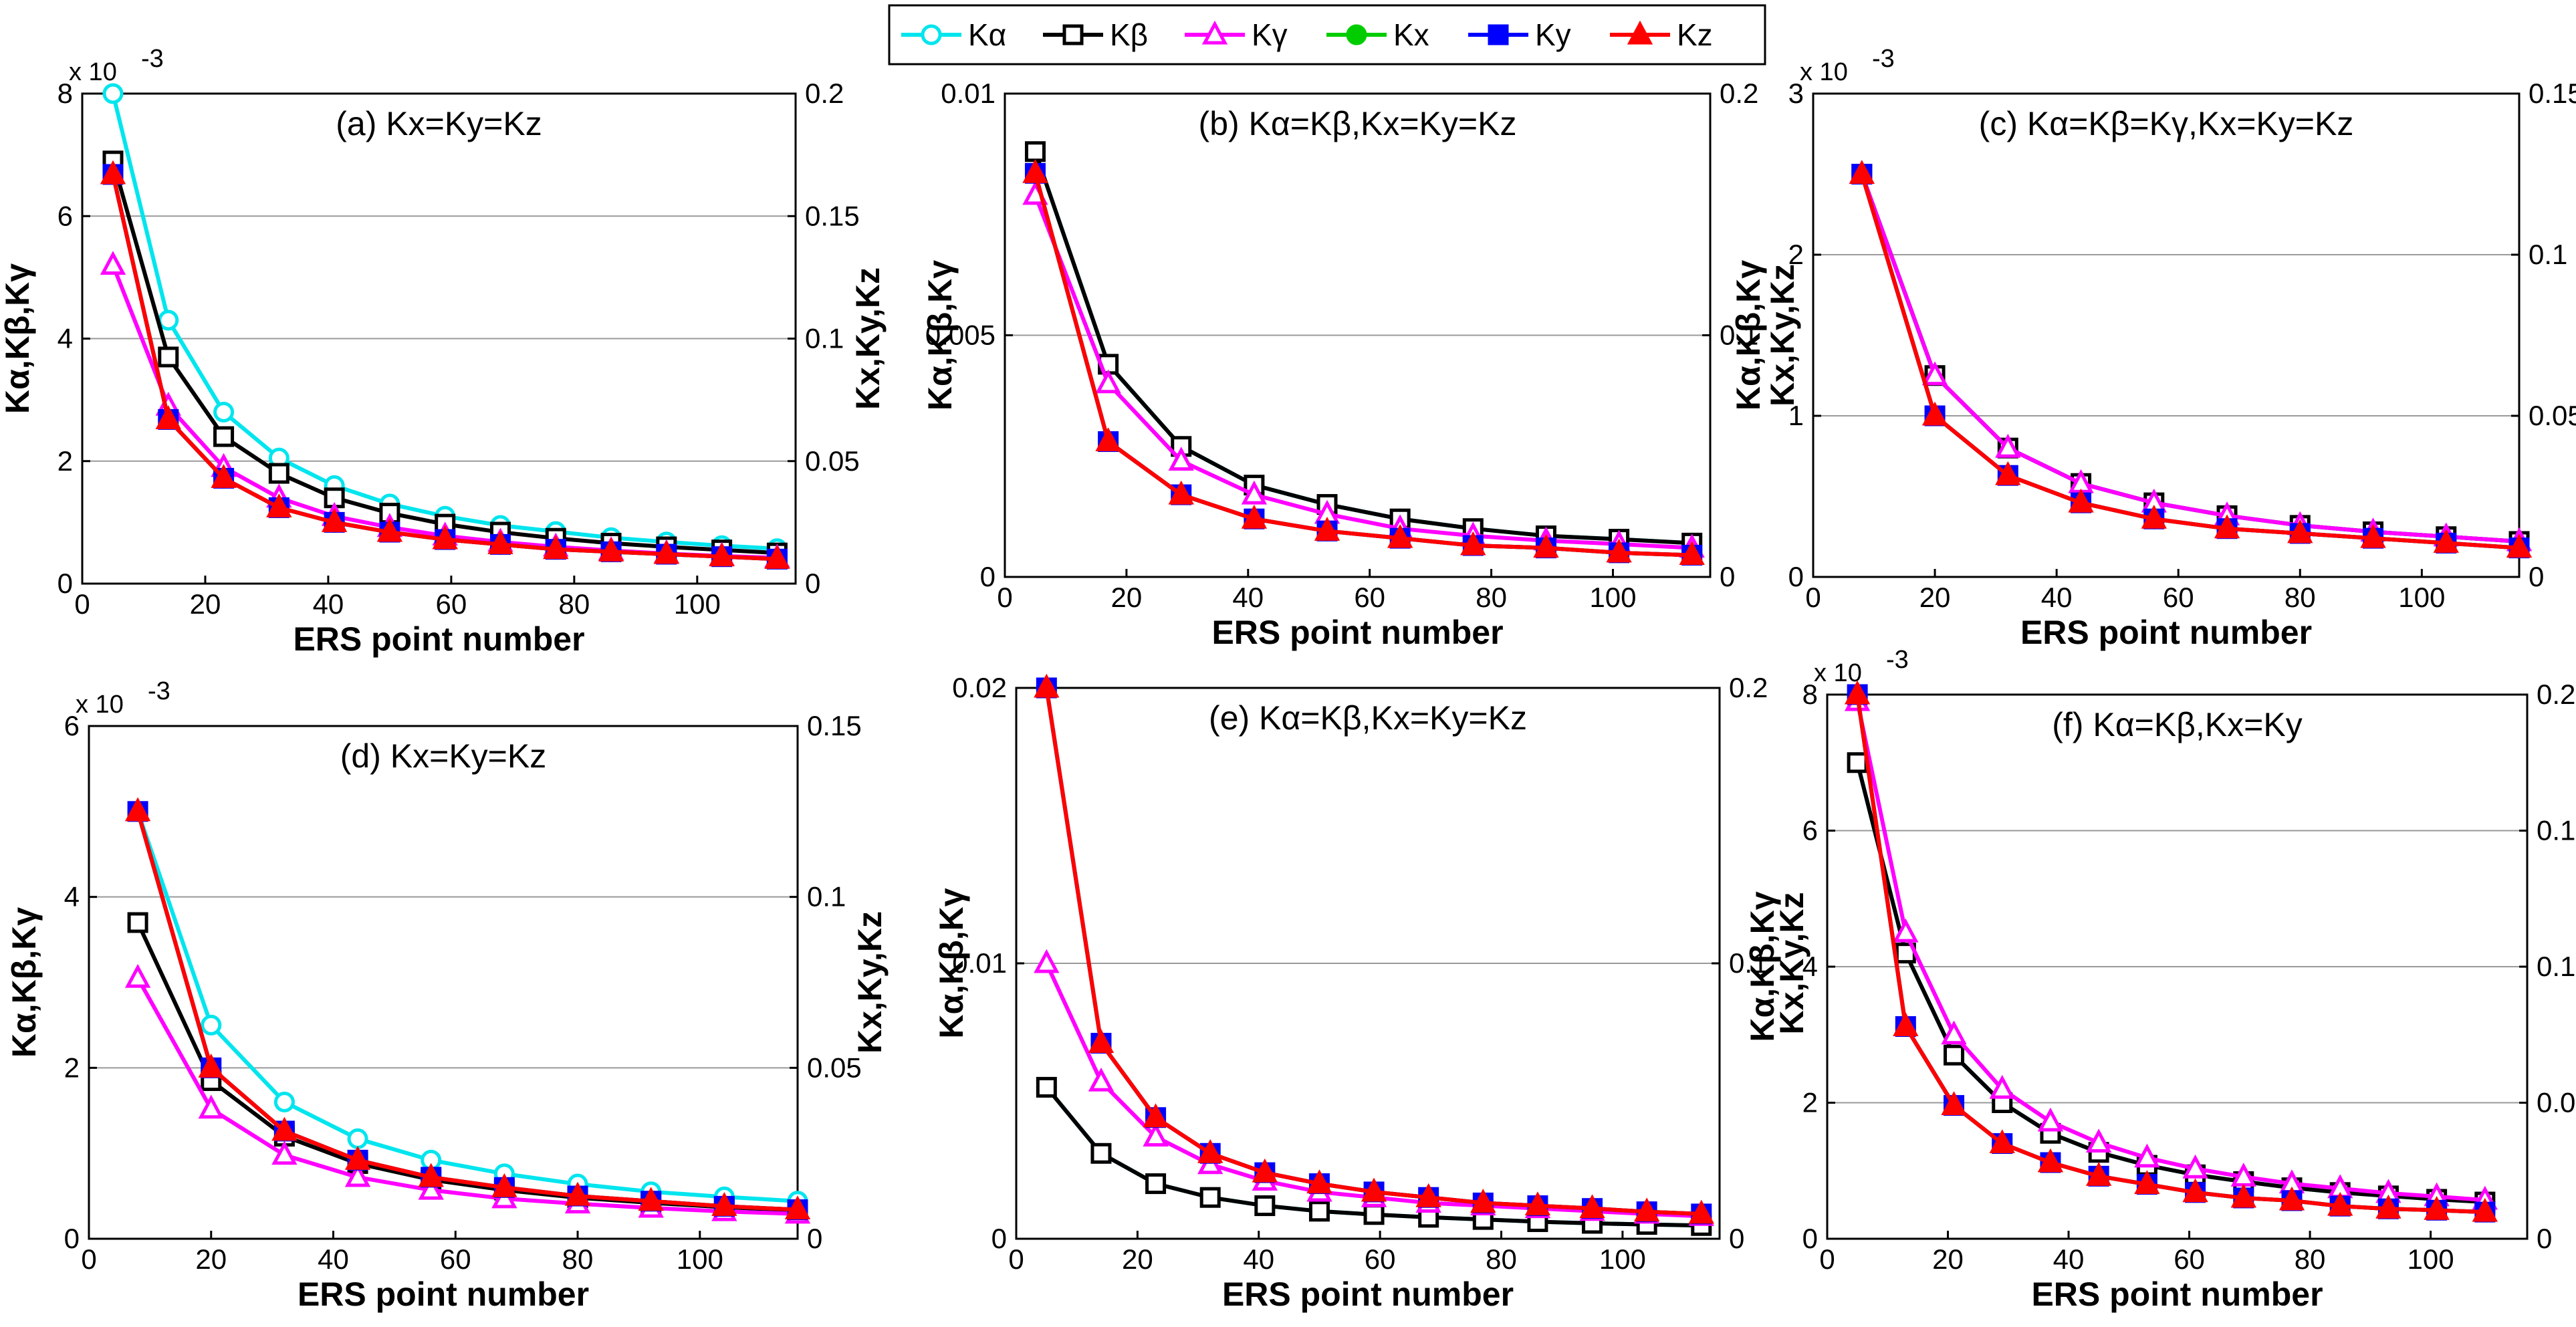  I want to click on y-right-tick-label: 0, so click(814, 1238).